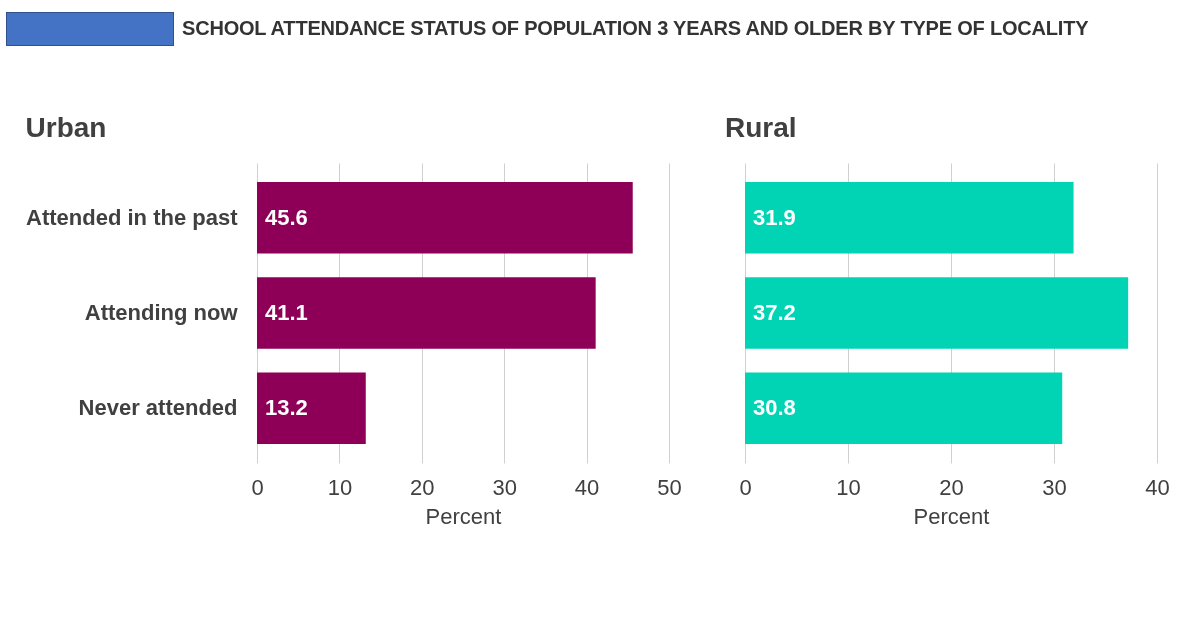  Describe the element at coordinates (66, 127) in the screenshot. I see `chart-subtitle: Urban` at that location.